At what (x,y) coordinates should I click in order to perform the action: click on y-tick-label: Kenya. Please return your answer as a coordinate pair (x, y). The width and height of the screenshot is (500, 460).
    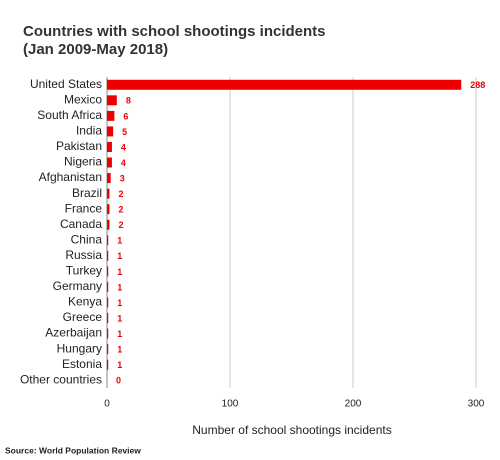
    Looking at the image, I should click on (85, 302).